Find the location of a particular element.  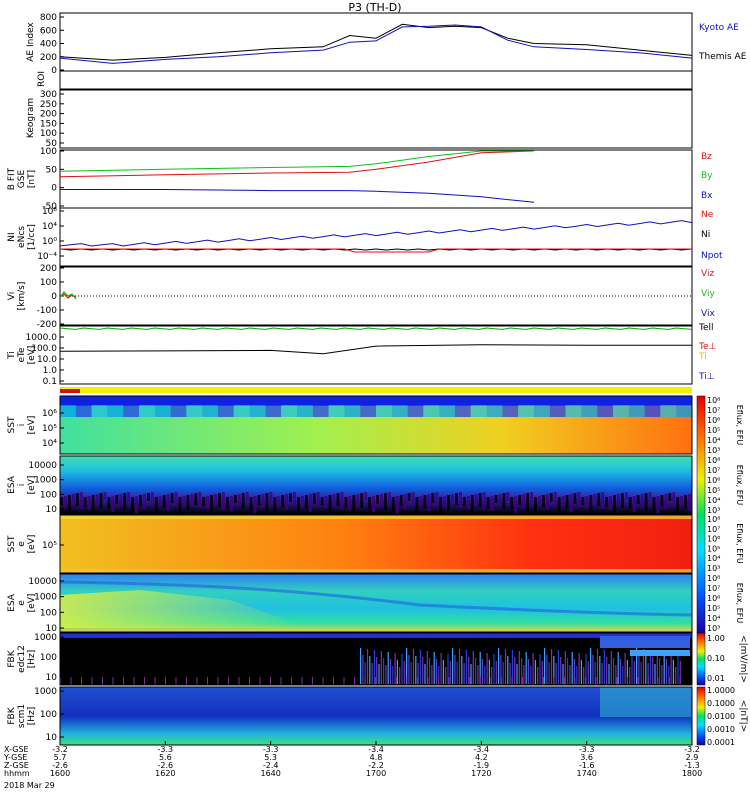

keogram-tick-label: 50 is located at coordinates (52, 144).